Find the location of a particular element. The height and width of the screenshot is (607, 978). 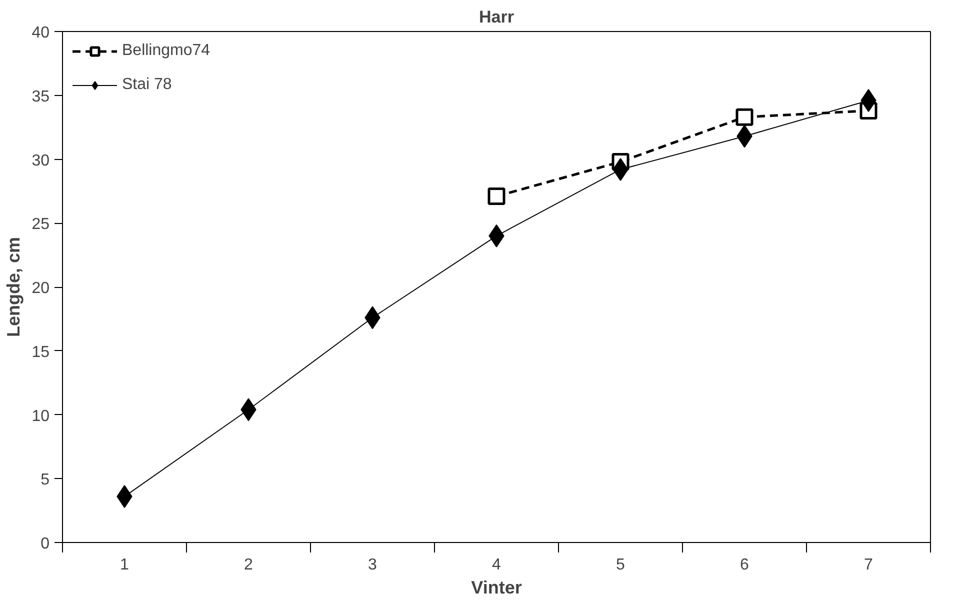

y-tick-label: 35 is located at coordinates (41, 97).